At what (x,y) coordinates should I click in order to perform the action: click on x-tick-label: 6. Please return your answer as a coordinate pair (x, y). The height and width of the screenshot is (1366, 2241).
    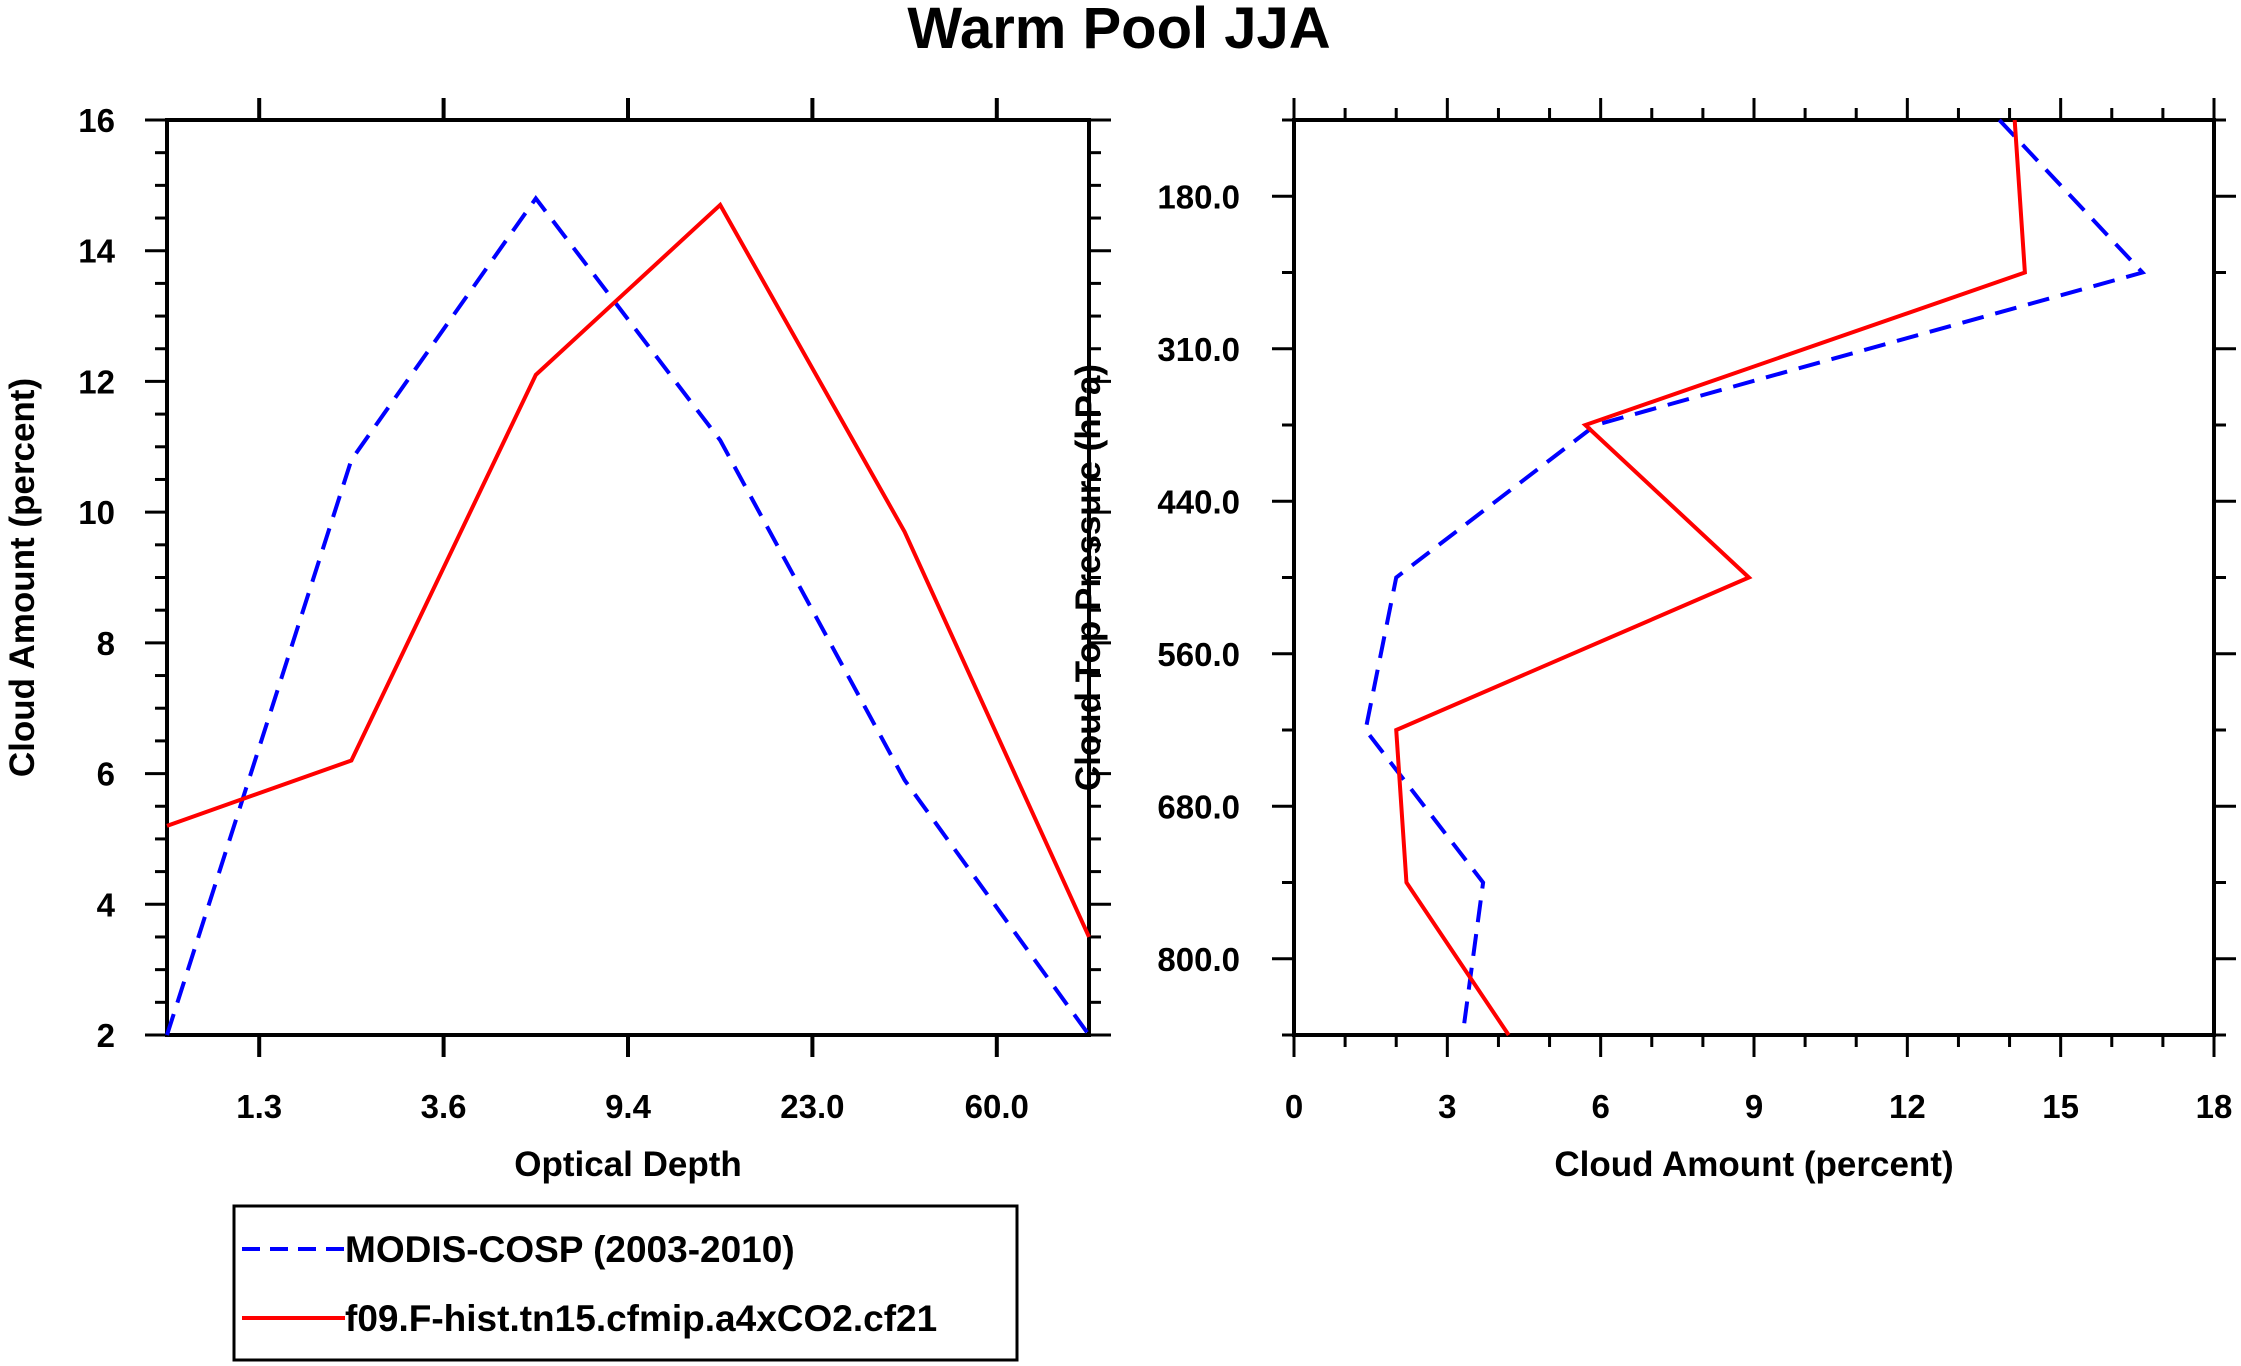
    Looking at the image, I should click on (1600, 1106).